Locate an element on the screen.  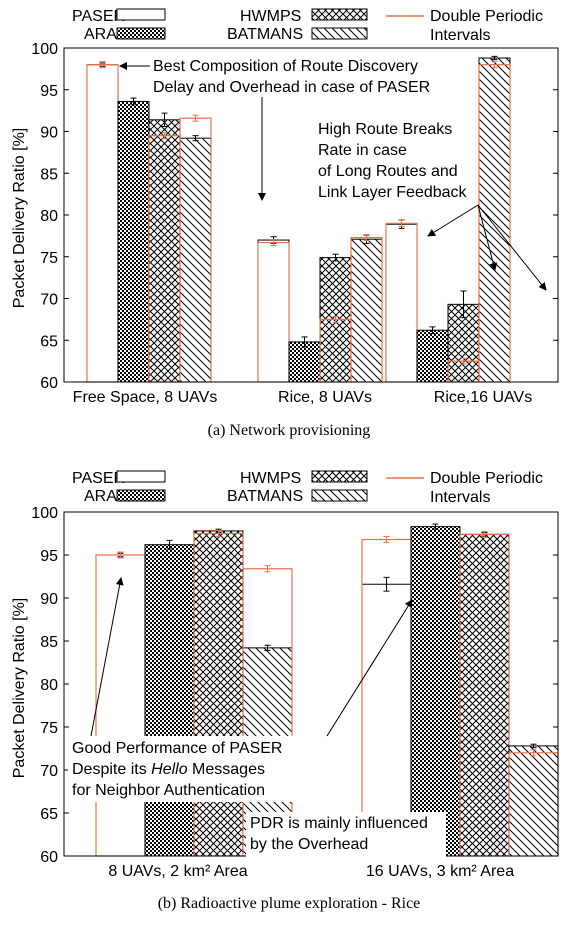
x-category-label: Rice, 8 UAVs is located at coordinates (325, 397).